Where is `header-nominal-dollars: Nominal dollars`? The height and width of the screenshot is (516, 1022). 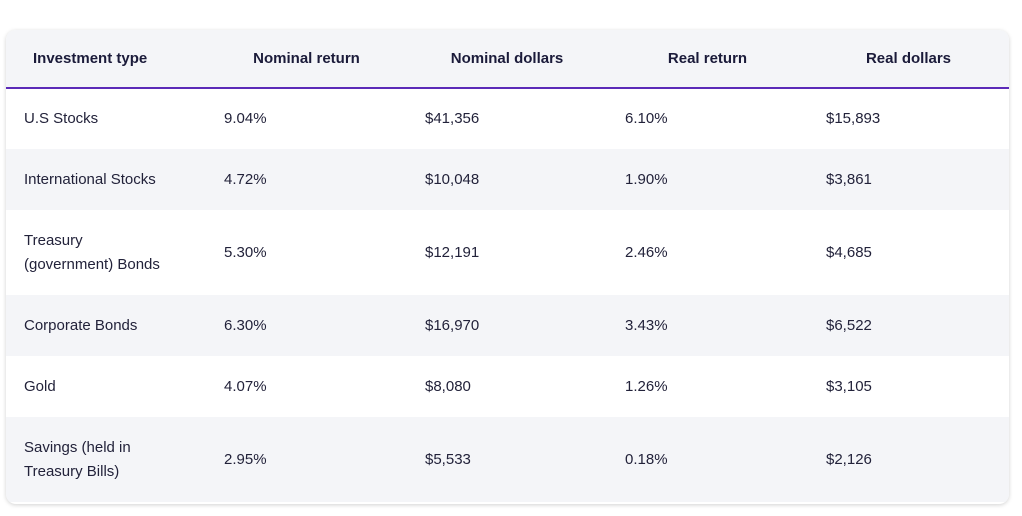 header-nominal-dollars: Nominal dollars is located at coordinates (507, 59).